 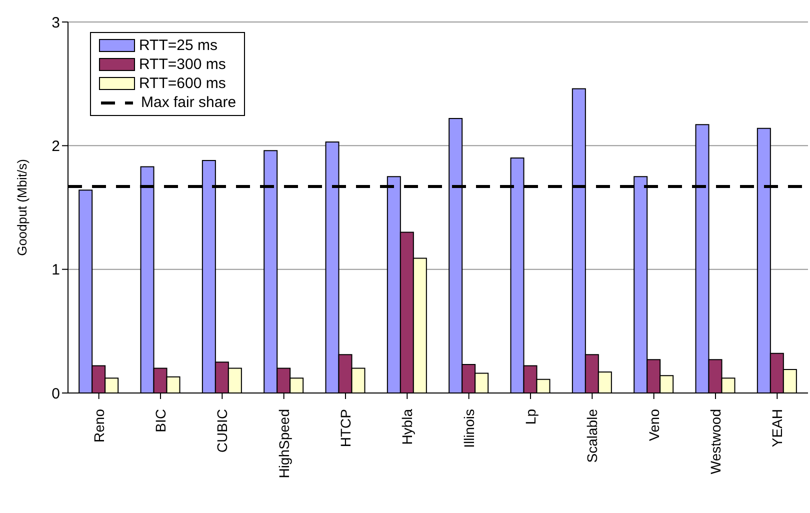 I want to click on x-tick-label: BIC, so click(x=160, y=420).